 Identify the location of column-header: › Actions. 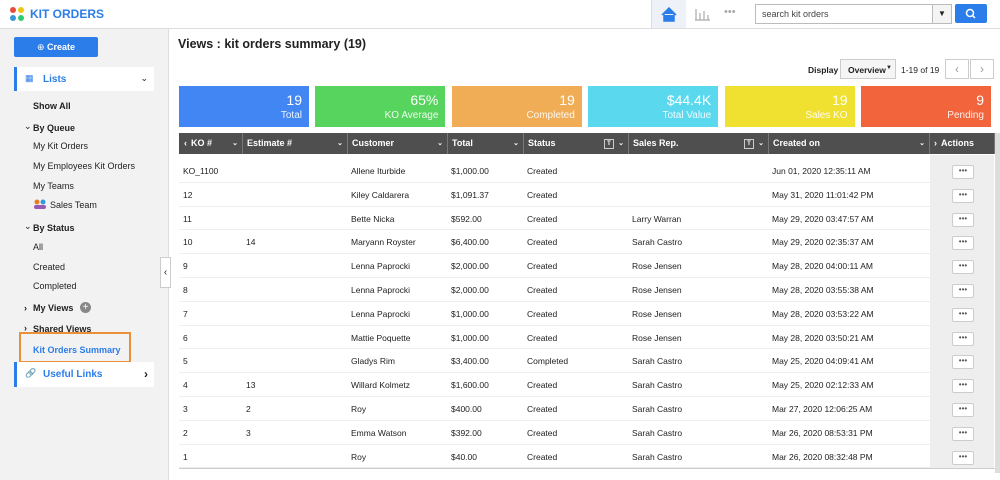
(962, 143).